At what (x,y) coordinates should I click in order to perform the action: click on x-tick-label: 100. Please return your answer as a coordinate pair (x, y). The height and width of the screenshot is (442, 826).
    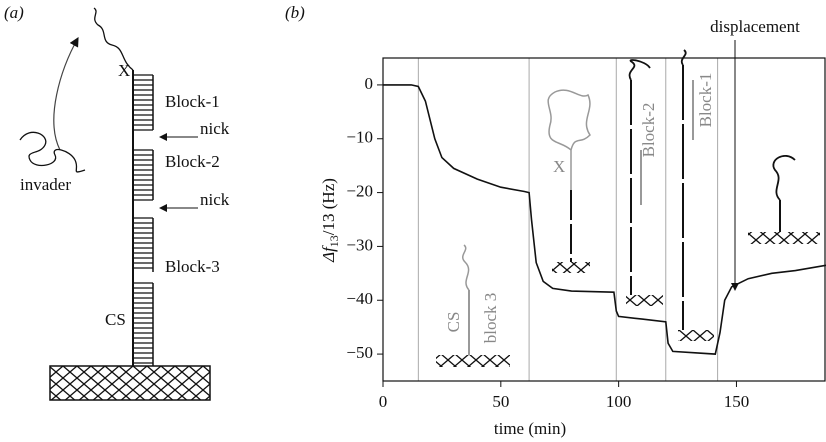
    Looking at the image, I should click on (619, 401).